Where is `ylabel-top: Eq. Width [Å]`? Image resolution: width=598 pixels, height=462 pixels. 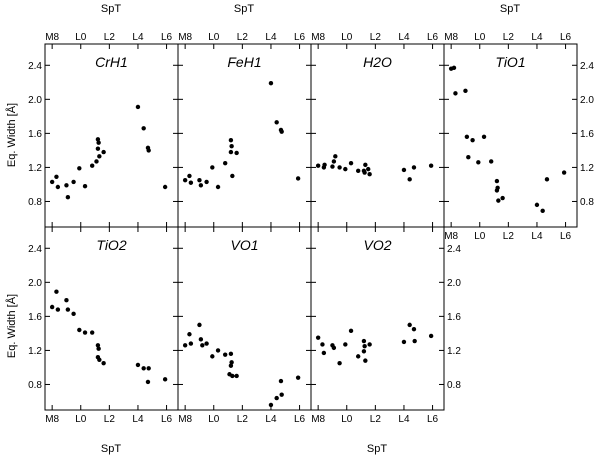 ylabel-top: Eq. Width [Å] is located at coordinates (11, 135).